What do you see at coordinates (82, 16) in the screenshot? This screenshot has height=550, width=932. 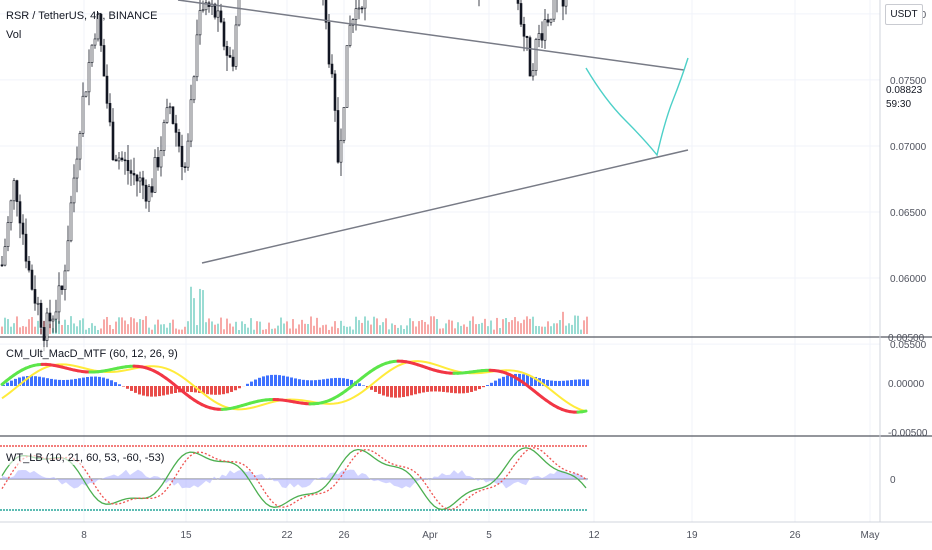 I see `symbol-legend: RSR / TetherUS, 4h, BINANCE` at bounding box center [82, 16].